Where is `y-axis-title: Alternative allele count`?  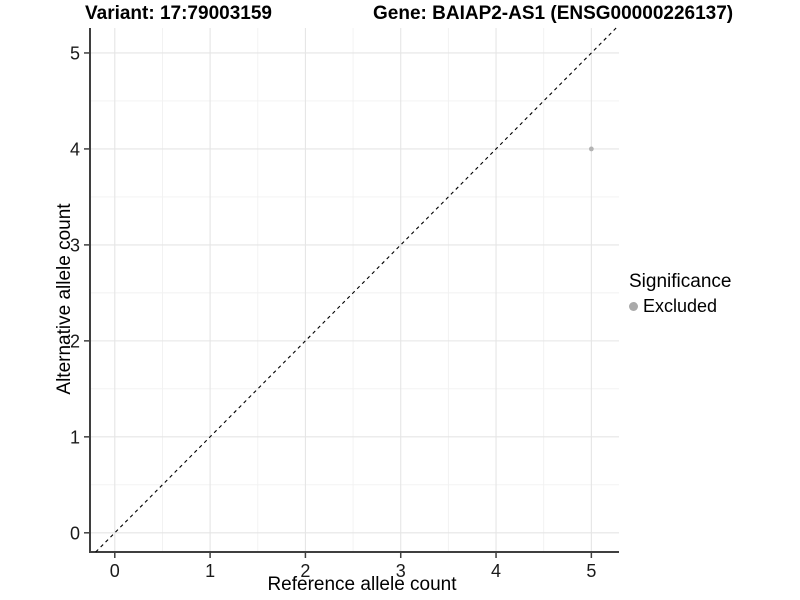 y-axis-title: Alternative allele count is located at coordinates (64, 299).